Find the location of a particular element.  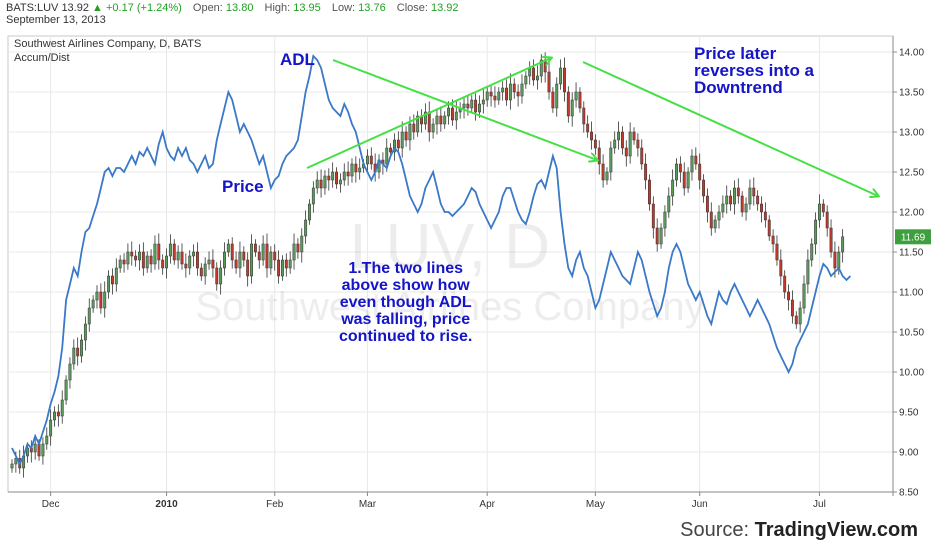

close-label: Close: is located at coordinates (412, 8).